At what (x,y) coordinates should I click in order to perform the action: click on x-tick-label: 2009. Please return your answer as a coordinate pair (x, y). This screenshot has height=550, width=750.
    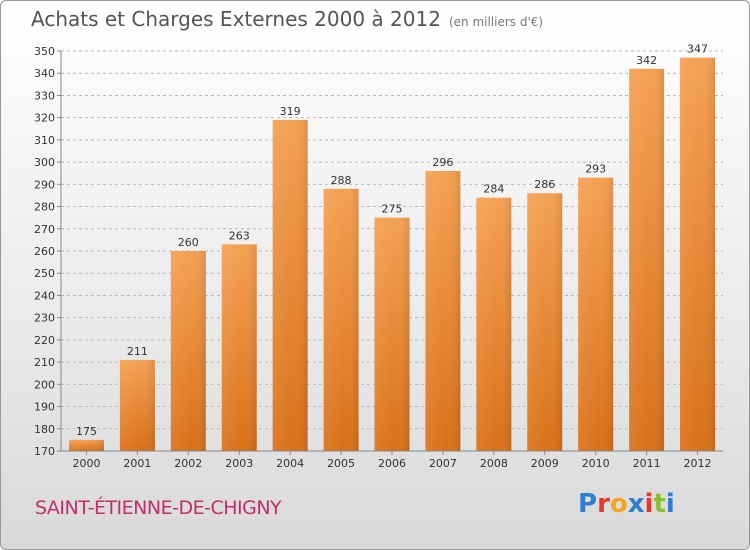
    Looking at the image, I should click on (545, 463).